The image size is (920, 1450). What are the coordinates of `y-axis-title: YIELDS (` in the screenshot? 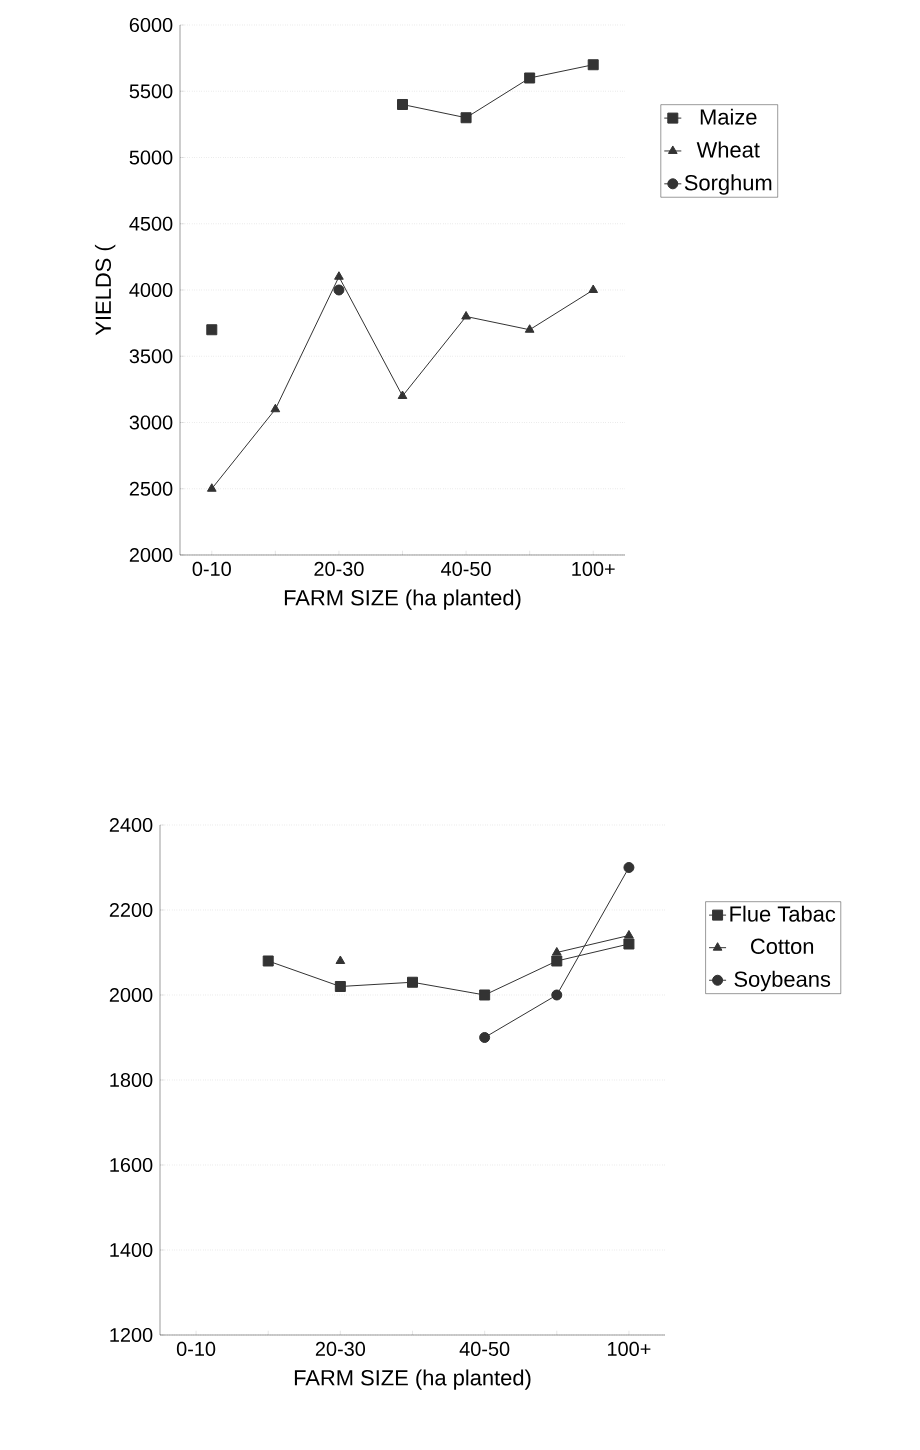 It's located at (105, 290).